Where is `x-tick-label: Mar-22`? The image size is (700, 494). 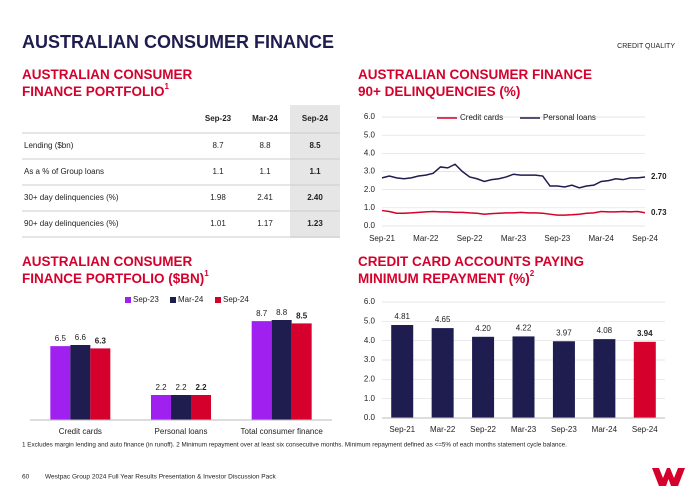
x-tick-label: Mar-22 is located at coordinates (443, 429).